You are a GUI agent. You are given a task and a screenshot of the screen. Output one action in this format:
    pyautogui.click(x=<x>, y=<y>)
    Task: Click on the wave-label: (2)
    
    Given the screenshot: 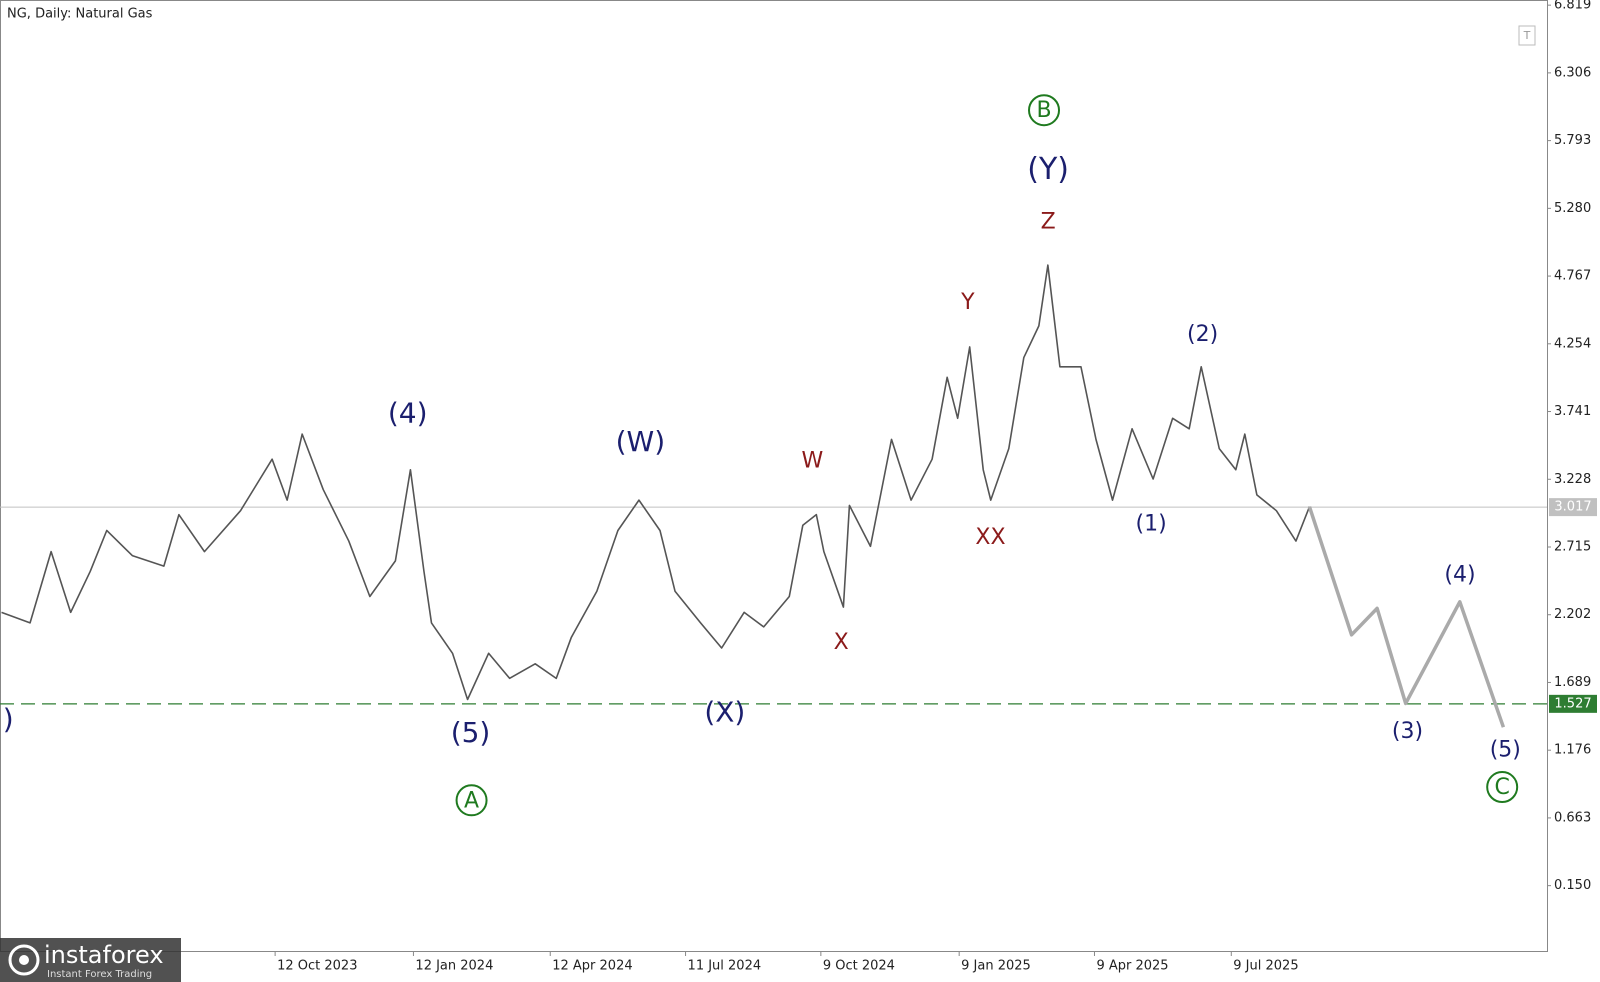 What is the action you would take?
    pyautogui.click(x=1202, y=334)
    